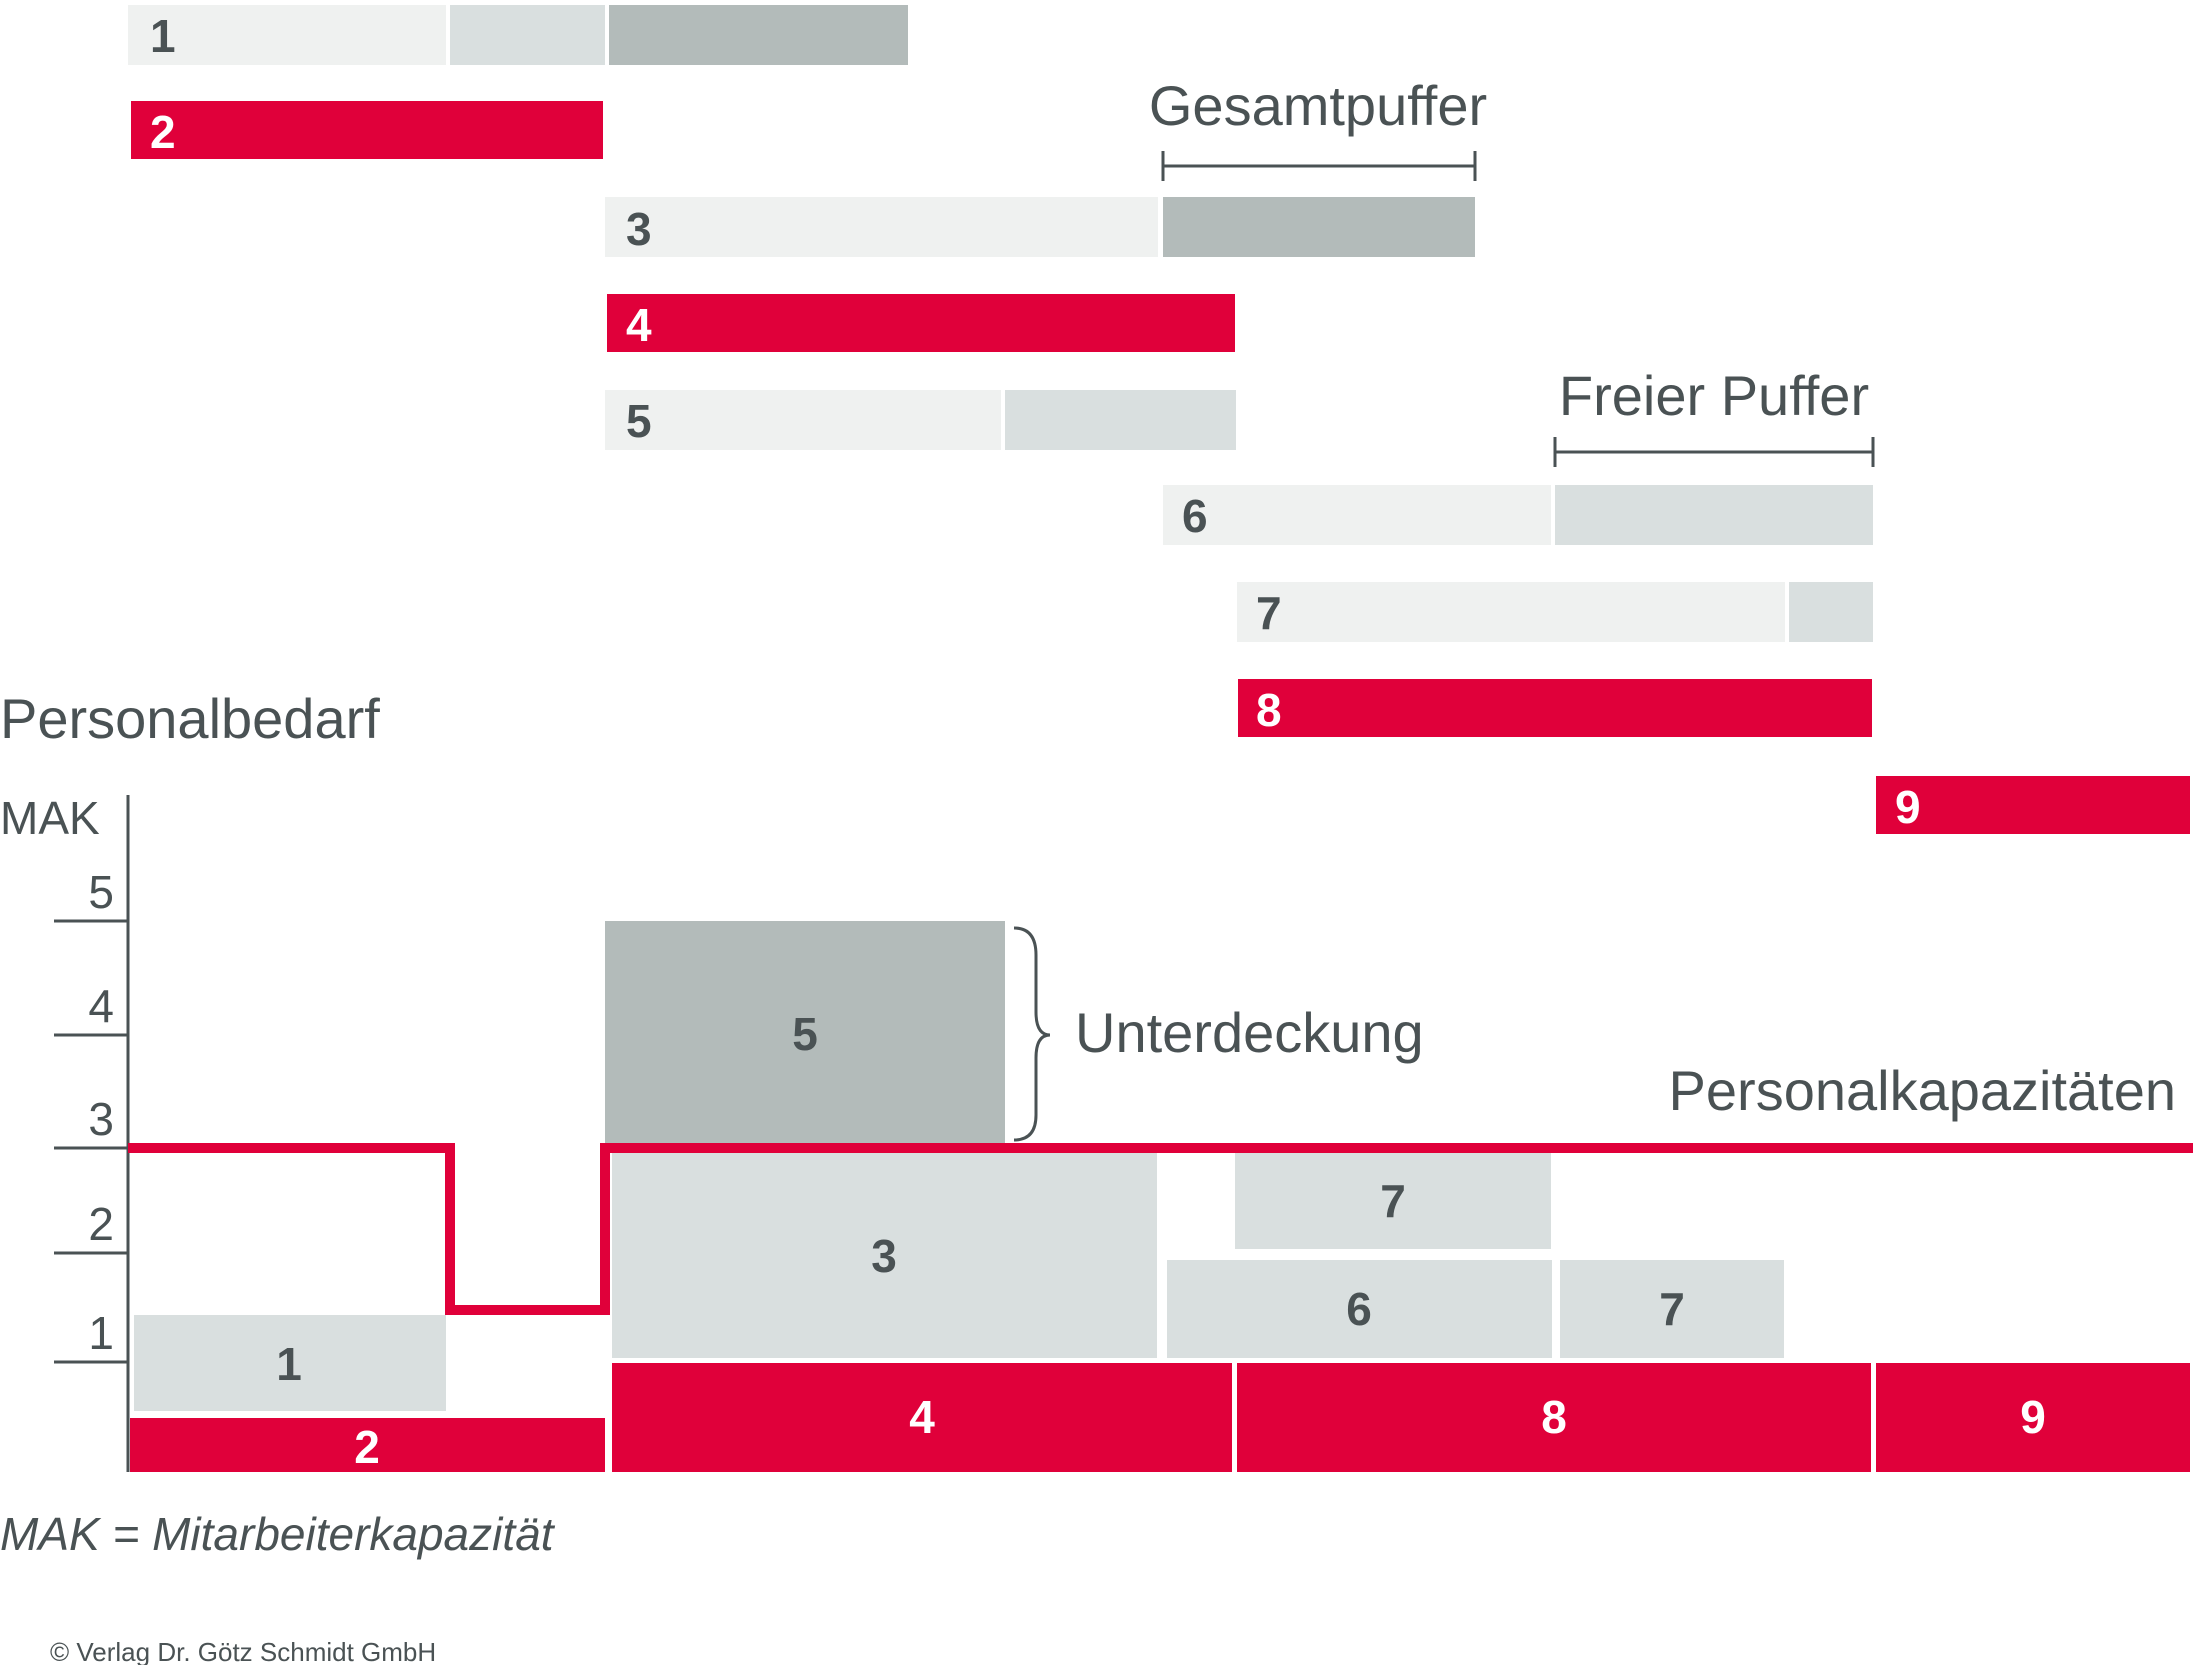 This screenshot has height=1665, width=2193. I want to click on shortfall-label: Unterdeckung, so click(1249, 1032).